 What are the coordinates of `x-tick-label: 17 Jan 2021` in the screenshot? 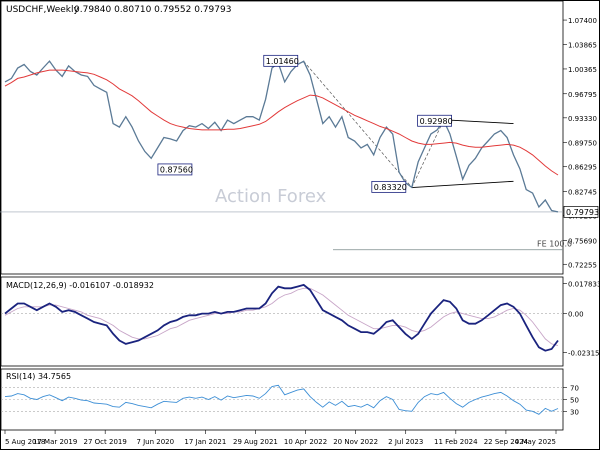 It's located at (205, 442).